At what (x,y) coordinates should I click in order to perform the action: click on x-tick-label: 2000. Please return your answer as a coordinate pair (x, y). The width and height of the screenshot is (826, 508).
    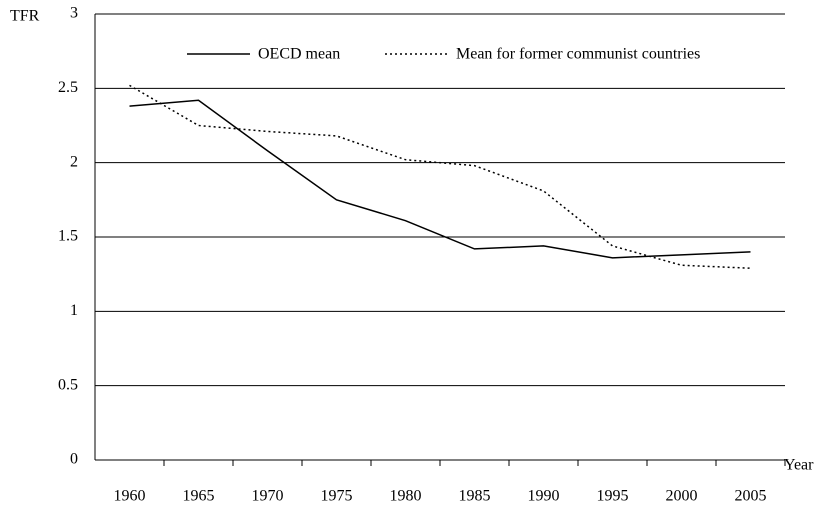
    Looking at the image, I should click on (682, 496).